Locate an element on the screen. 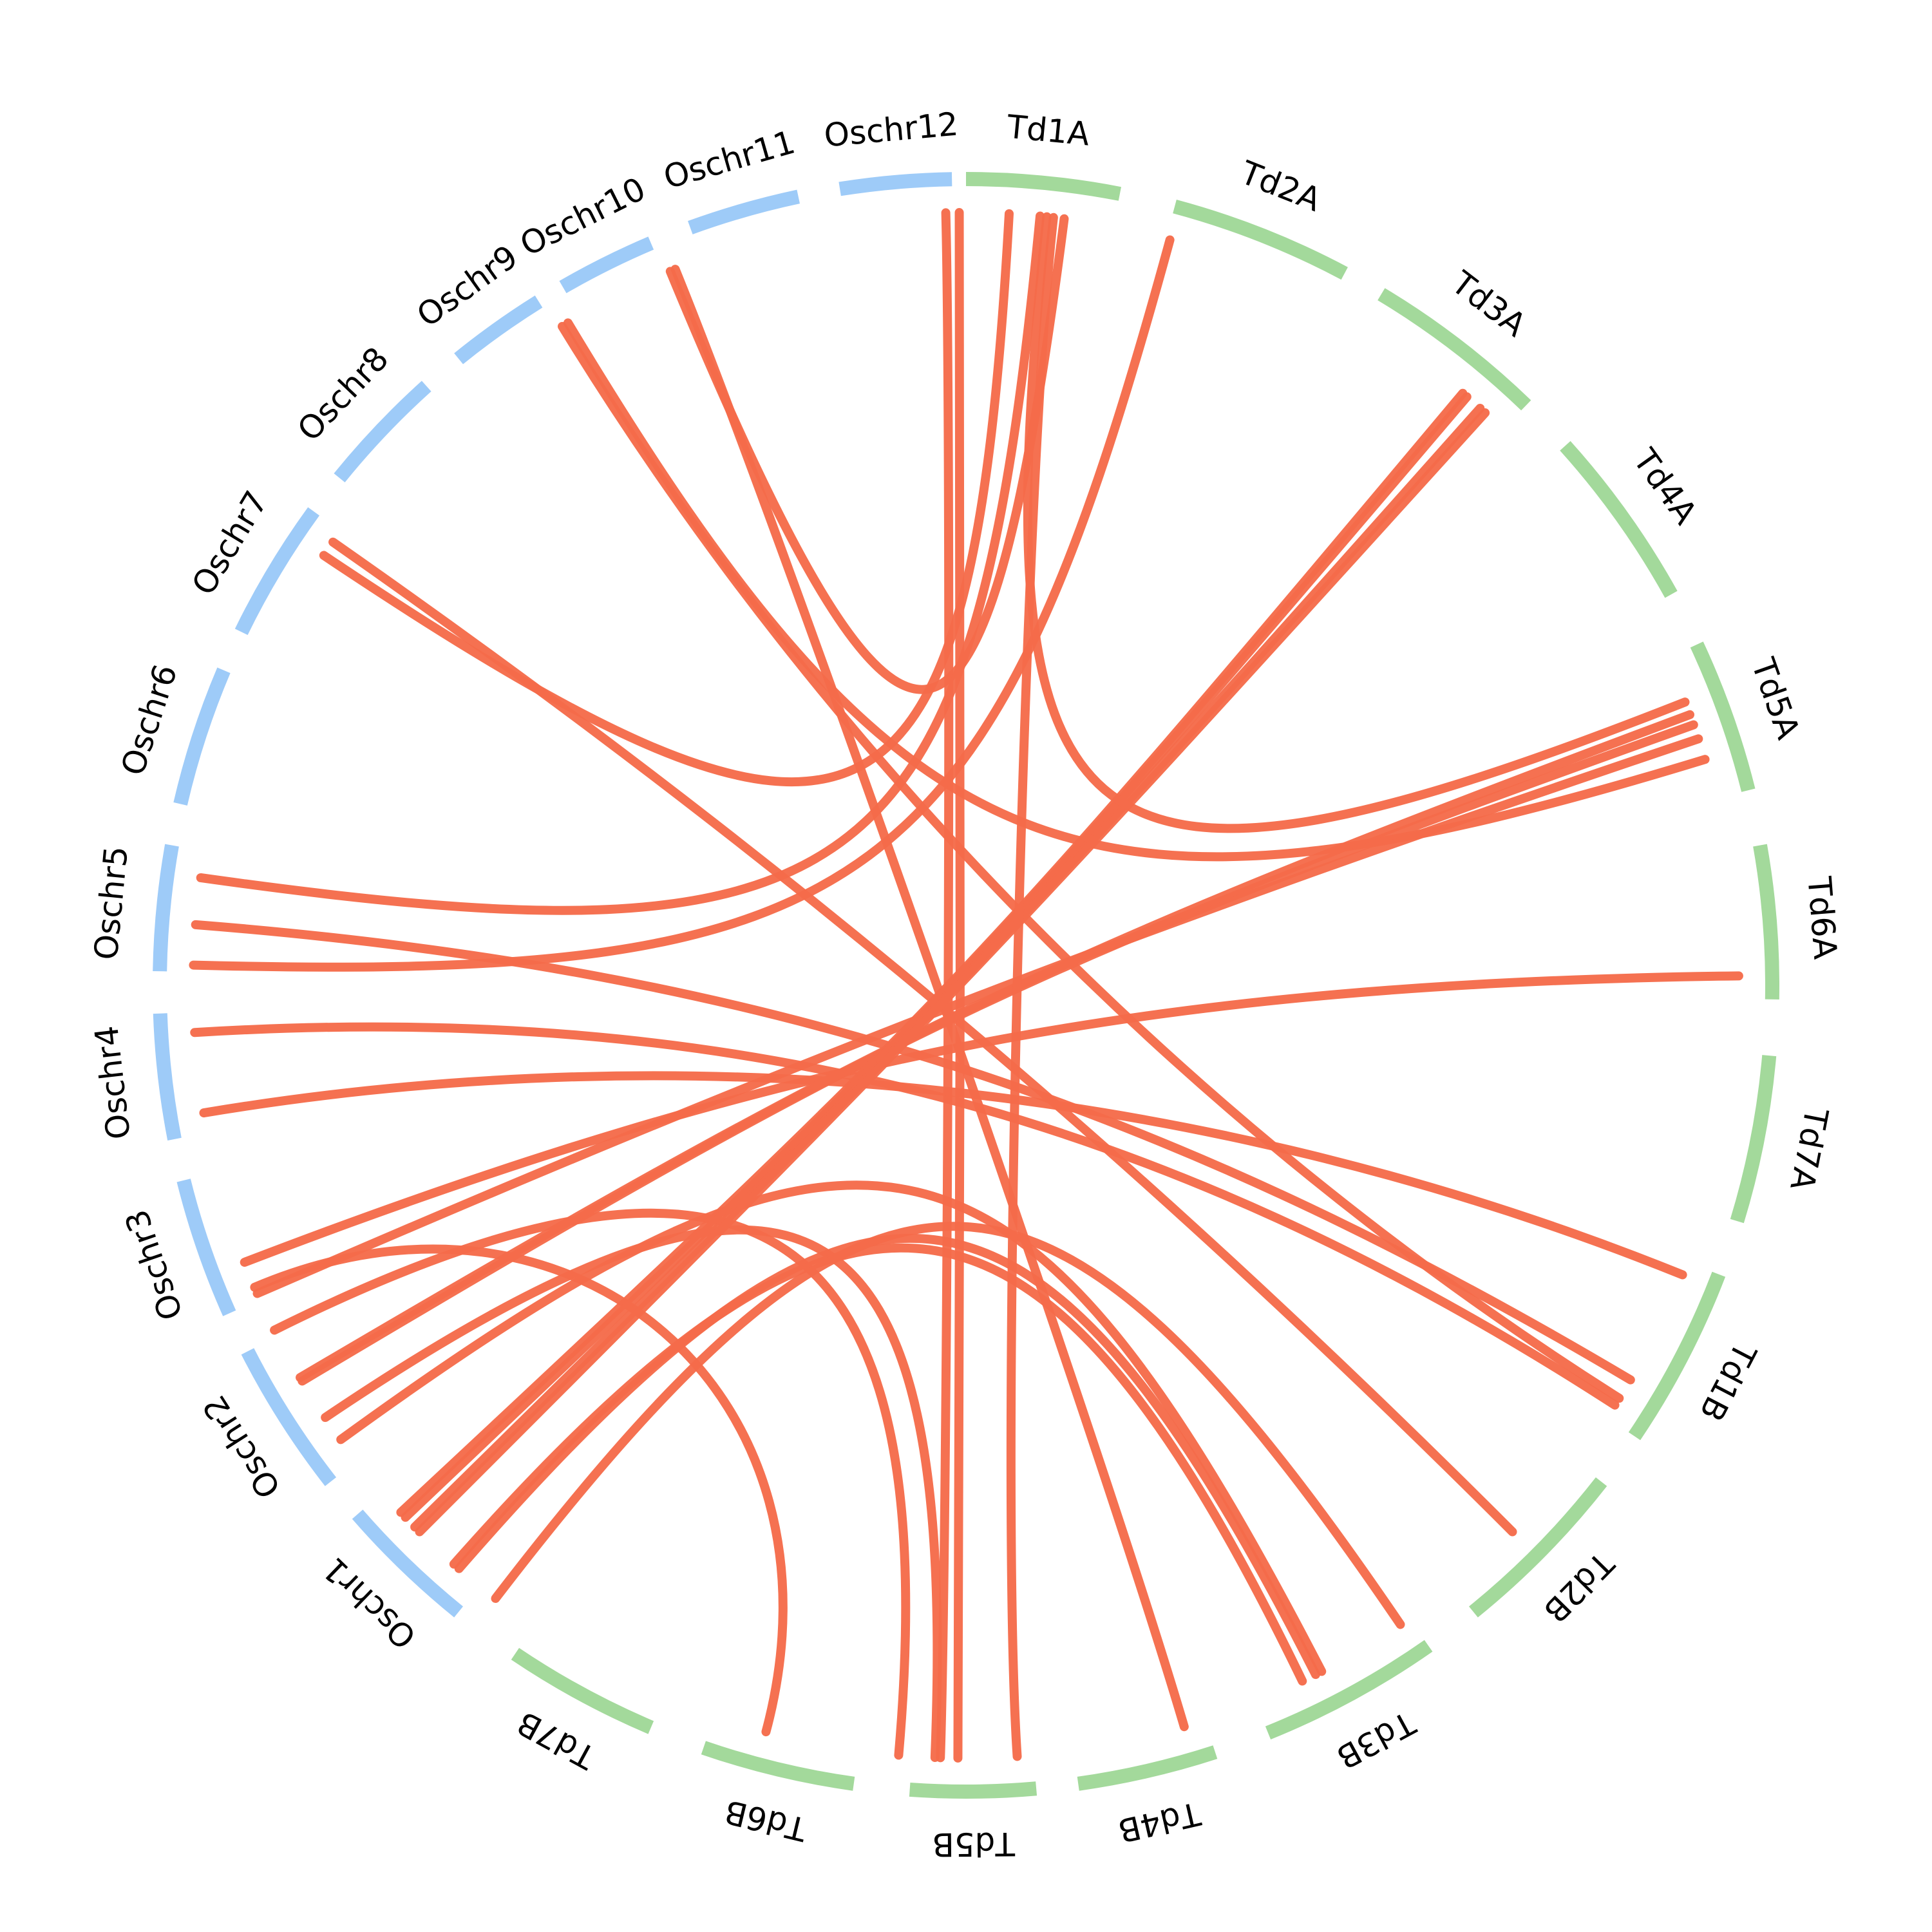 The image size is (1932, 1932). chromosome-label-td4b: Td4B is located at coordinates (1159, 1822).